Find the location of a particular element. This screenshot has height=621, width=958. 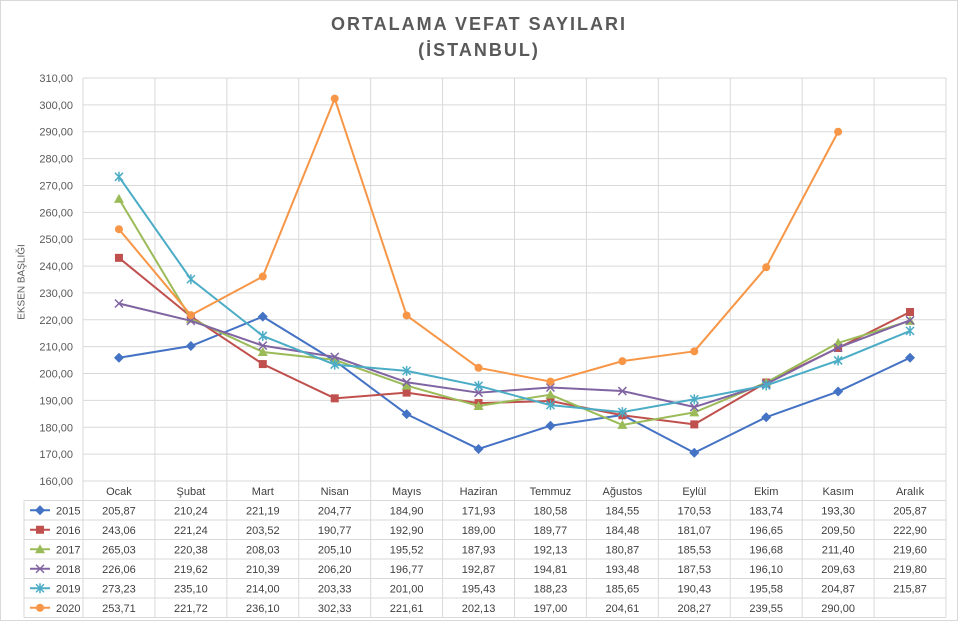

table-value: 236,10 is located at coordinates (263, 609).